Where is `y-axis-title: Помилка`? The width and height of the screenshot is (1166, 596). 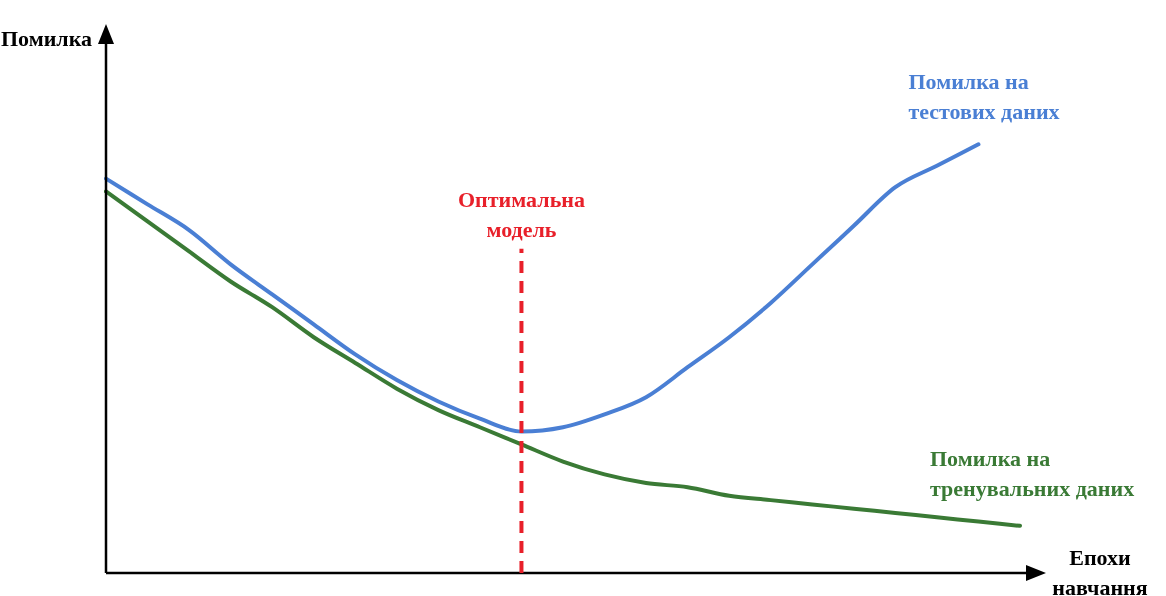 y-axis-title: Помилка is located at coordinates (46, 38).